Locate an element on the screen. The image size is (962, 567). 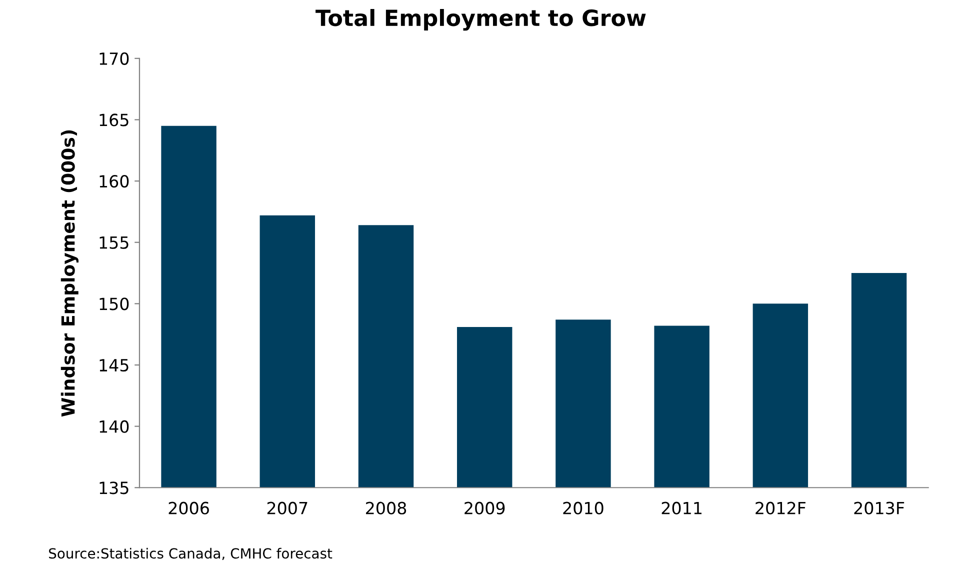
y-tick-label: 145 is located at coordinates (114, 365).